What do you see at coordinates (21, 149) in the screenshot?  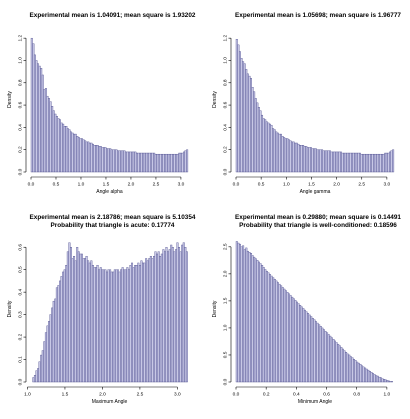 I see `y-tick-label: 0.2` at bounding box center [21, 149].